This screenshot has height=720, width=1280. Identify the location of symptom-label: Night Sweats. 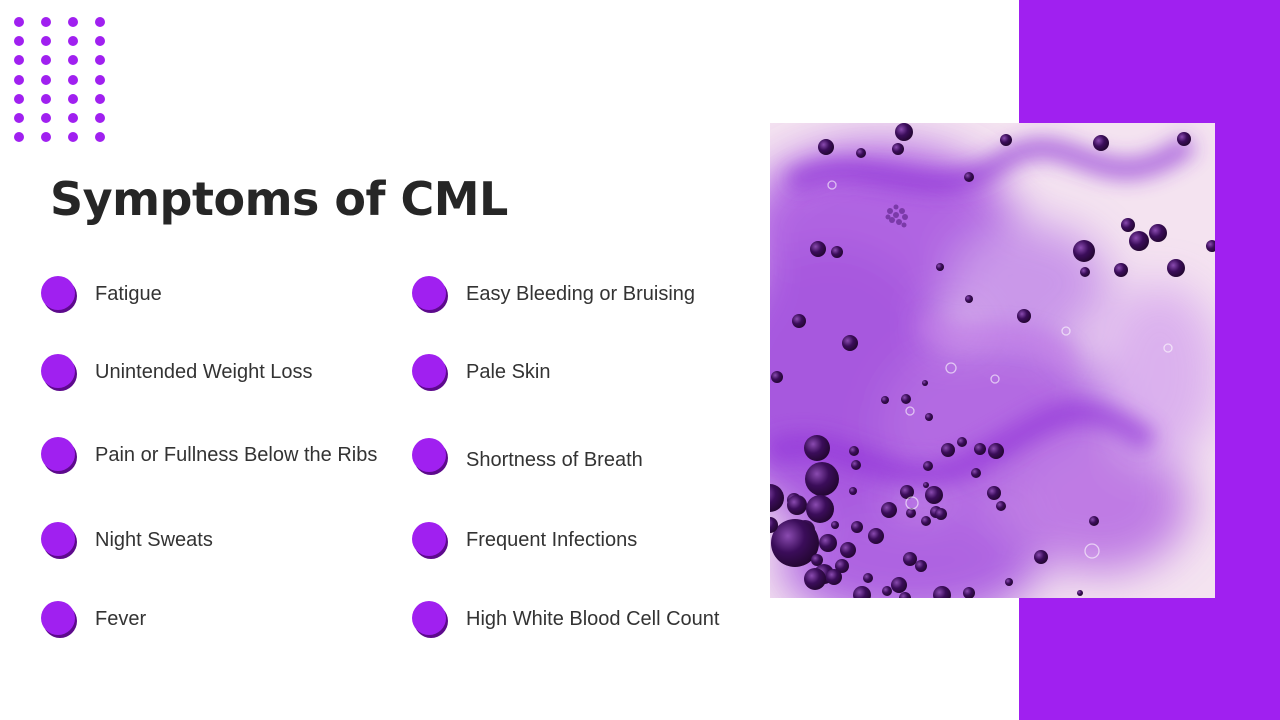
(154, 540).